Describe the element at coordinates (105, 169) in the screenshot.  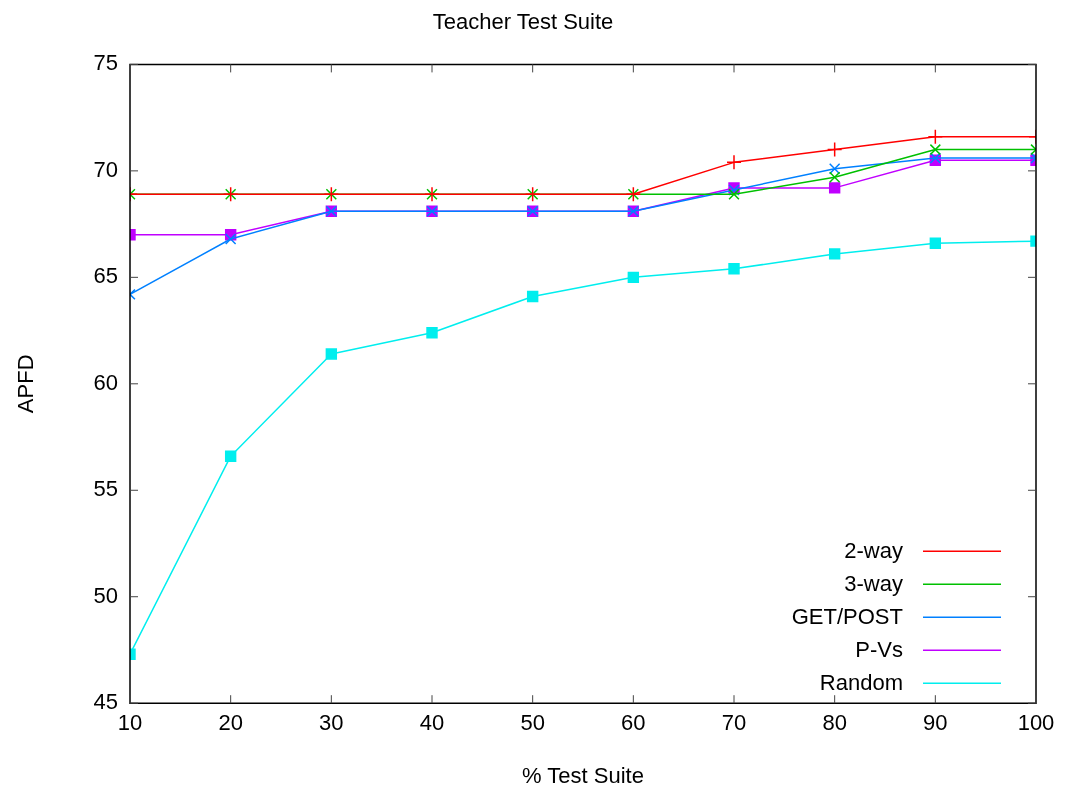
I see `y-tick-label: 70` at that location.